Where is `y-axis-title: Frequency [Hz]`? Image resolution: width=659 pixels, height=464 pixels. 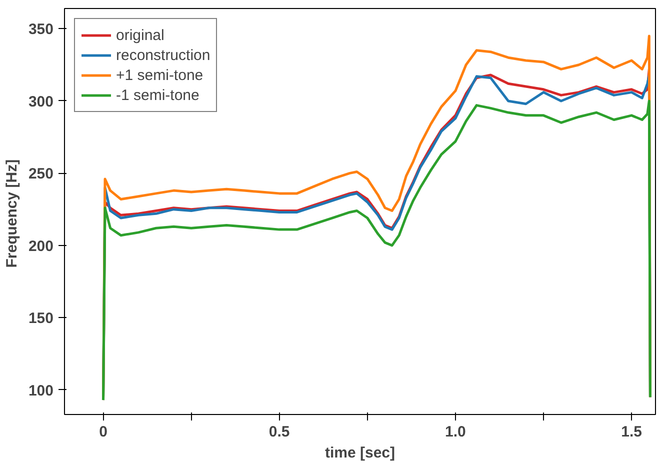
y-axis-title: Frequency [Hz] is located at coordinates (11, 213).